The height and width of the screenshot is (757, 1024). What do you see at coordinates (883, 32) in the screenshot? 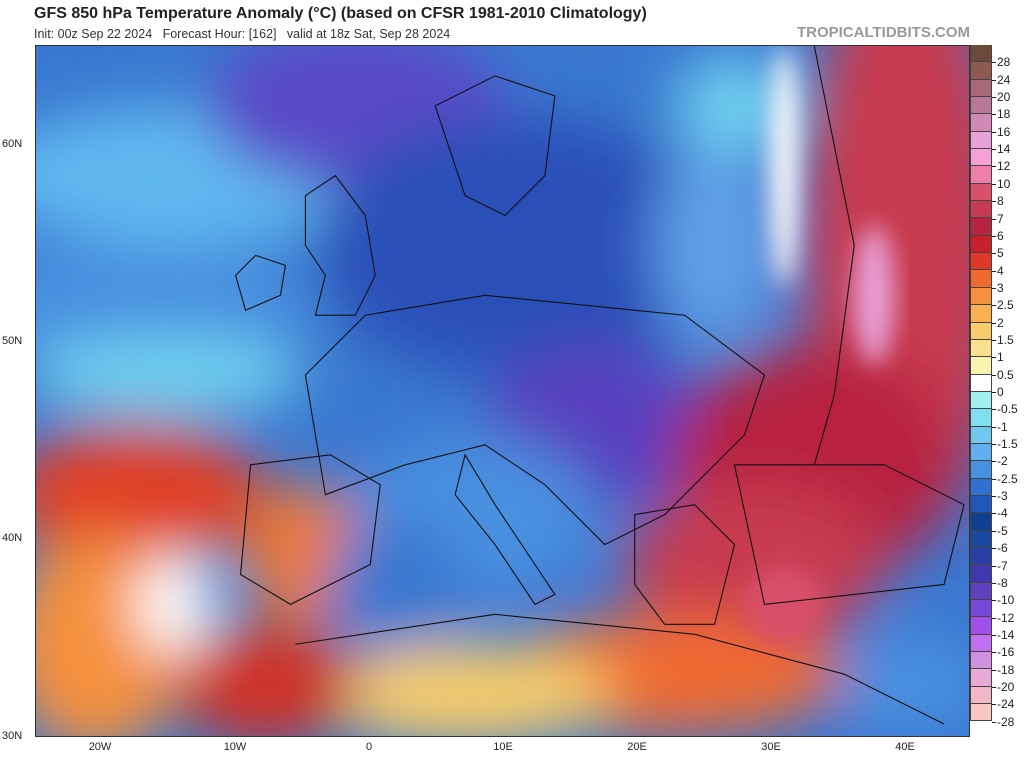
I see `brand-watermark: TROPICALTIDBITS.COM` at bounding box center [883, 32].